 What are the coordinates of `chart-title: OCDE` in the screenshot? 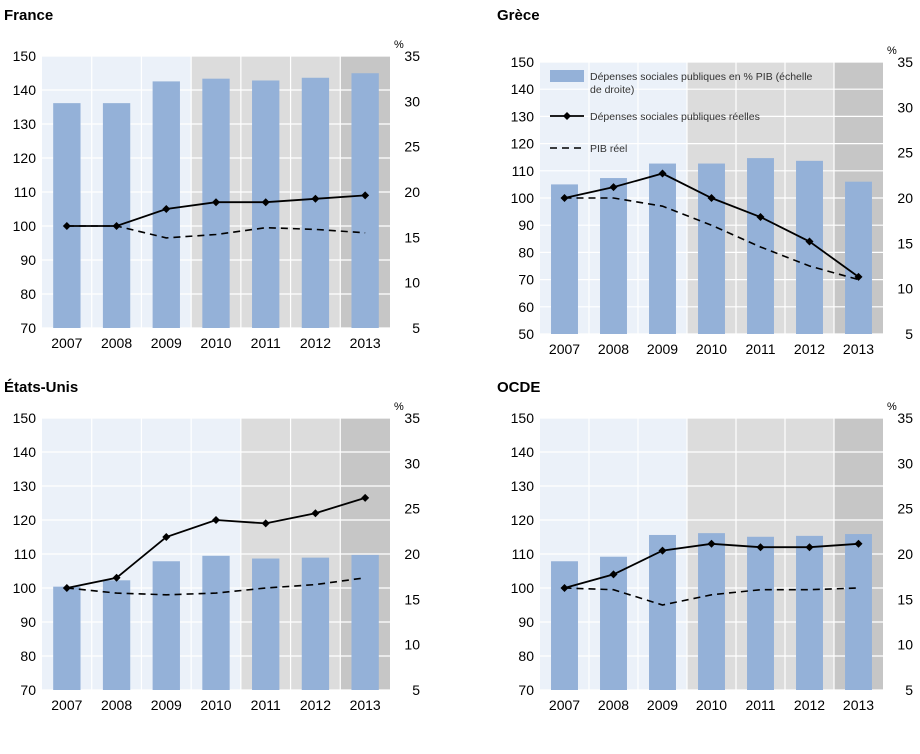 It's located at (518, 387).